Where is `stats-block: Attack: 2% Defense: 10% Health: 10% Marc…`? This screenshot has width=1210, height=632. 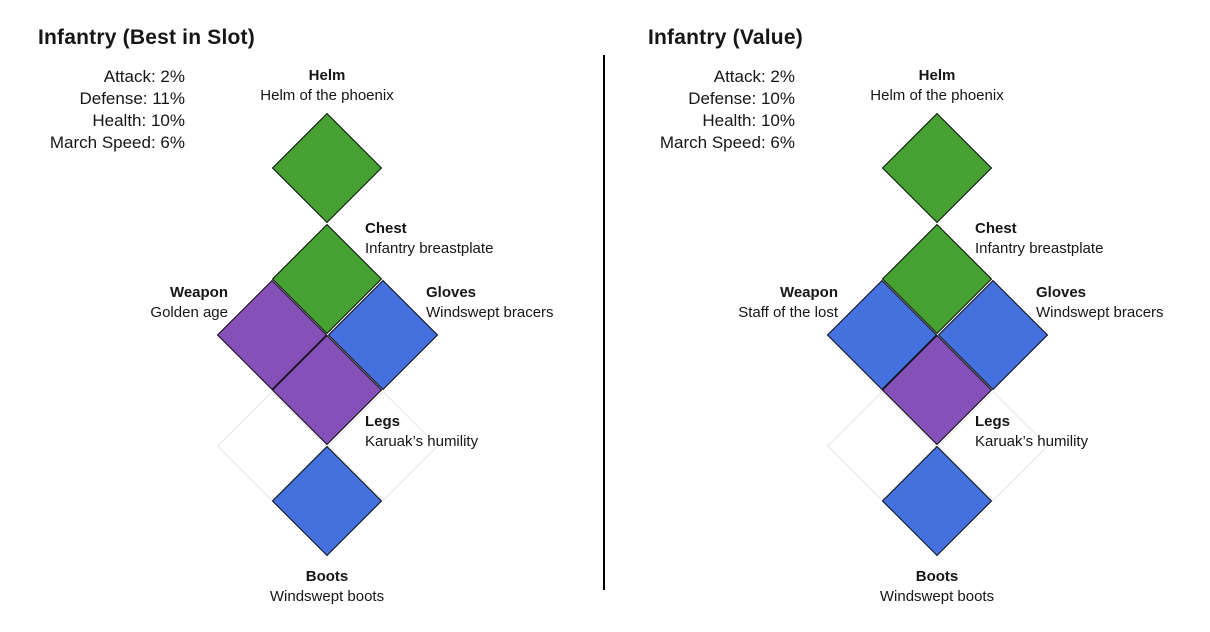
stats-block: Attack: 2% Defense: 10% Health: 10% Marc… is located at coordinates (727, 110).